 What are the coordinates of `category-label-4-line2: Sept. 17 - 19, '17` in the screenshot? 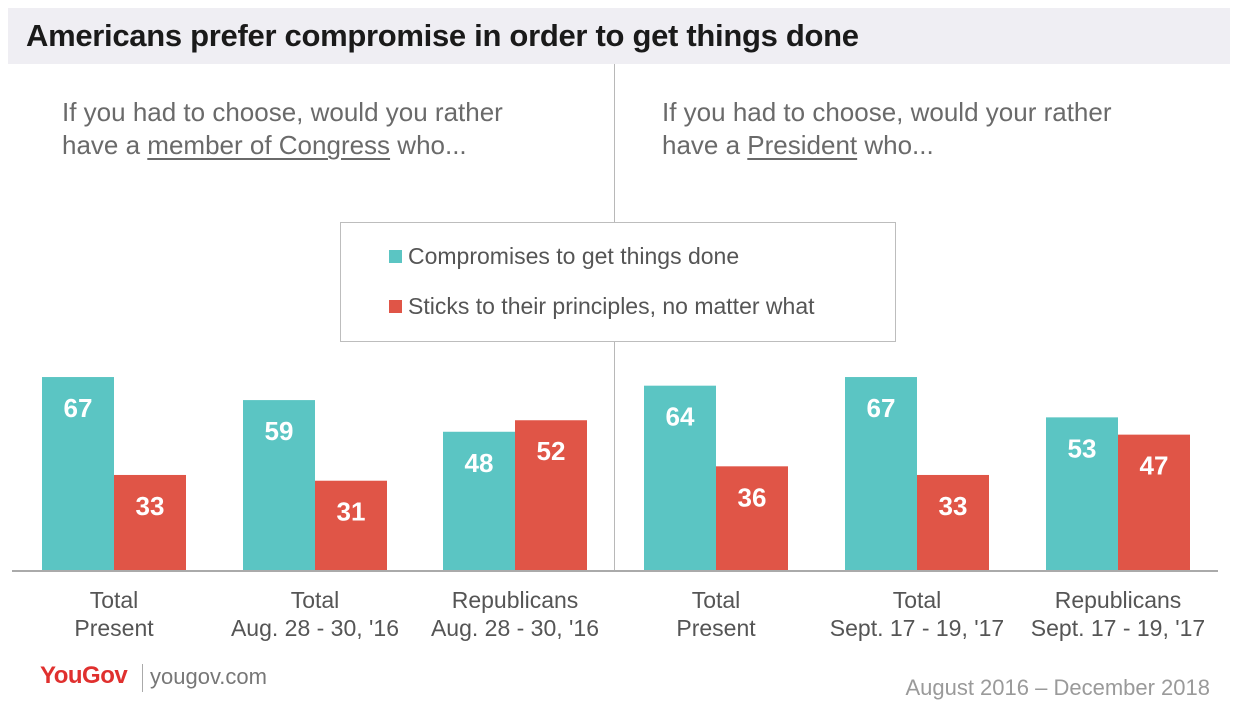 It's located at (917, 628).